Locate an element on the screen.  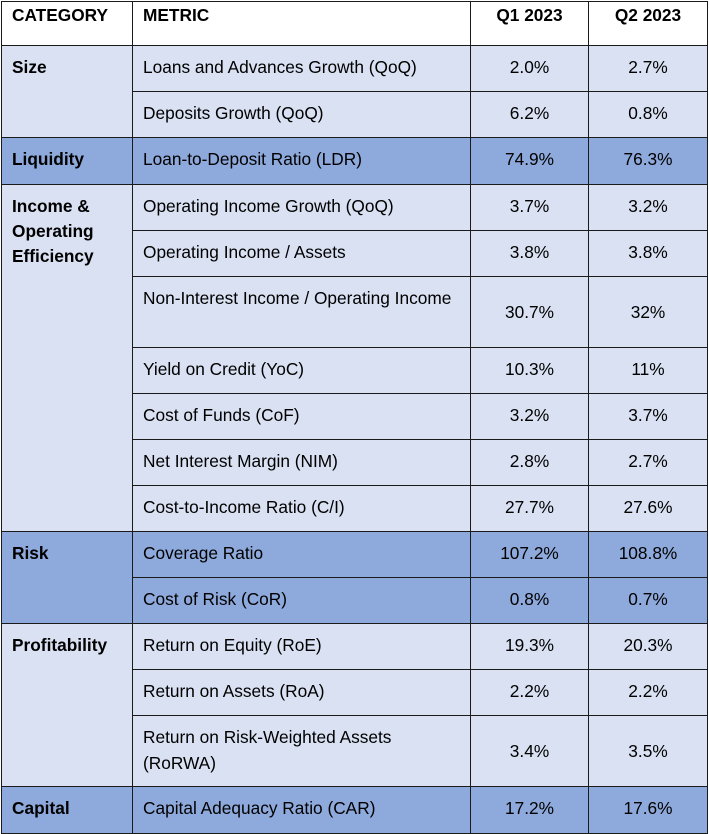
metric-cell: Loan-to-Deposit Ratio (LDR) is located at coordinates (301, 161).